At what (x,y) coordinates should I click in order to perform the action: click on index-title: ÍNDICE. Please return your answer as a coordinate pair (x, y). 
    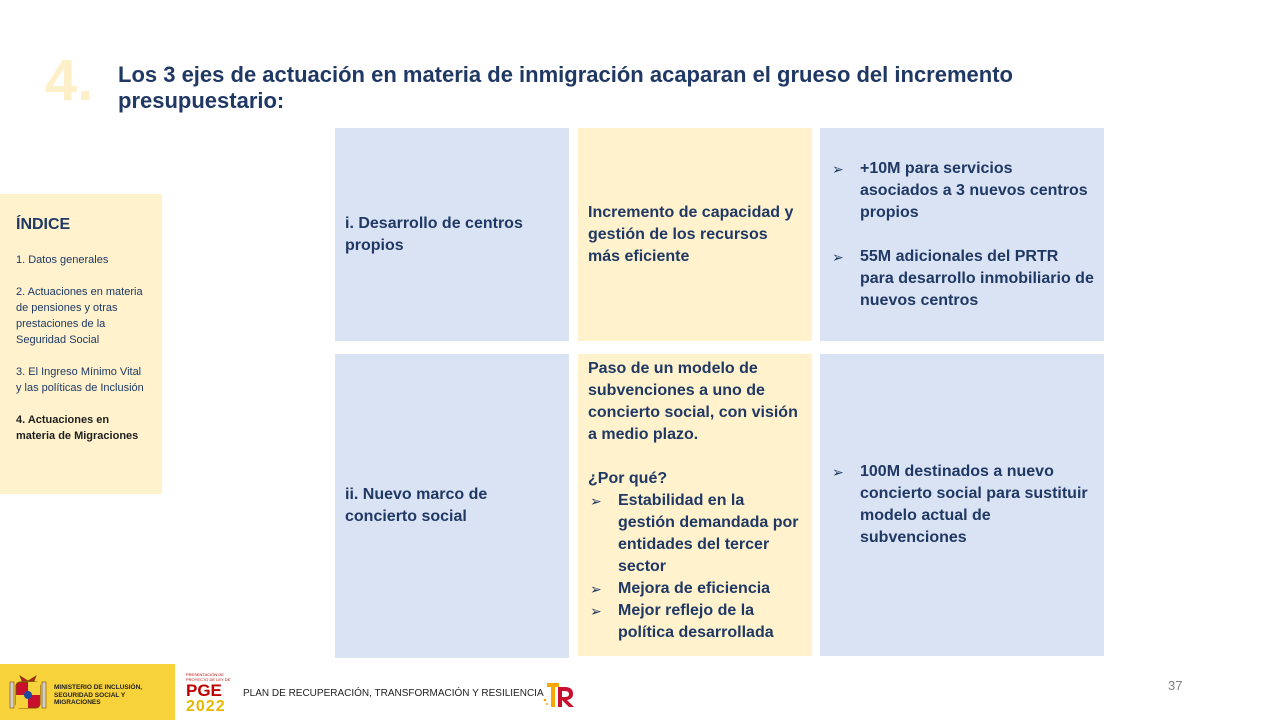
    Looking at the image, I should click on (43, 224).